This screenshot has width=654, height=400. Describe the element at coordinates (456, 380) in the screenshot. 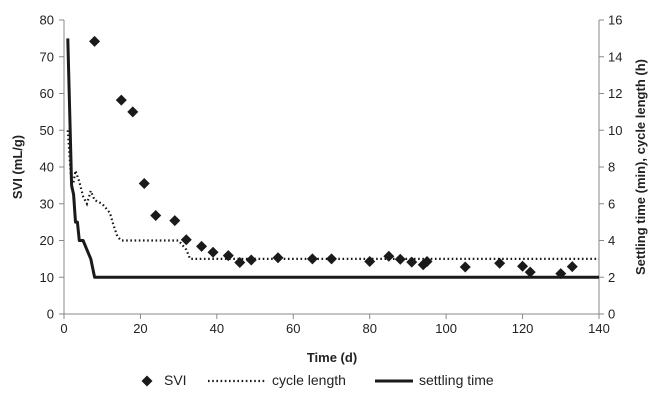

I see `legend-label: settling time` at that location.